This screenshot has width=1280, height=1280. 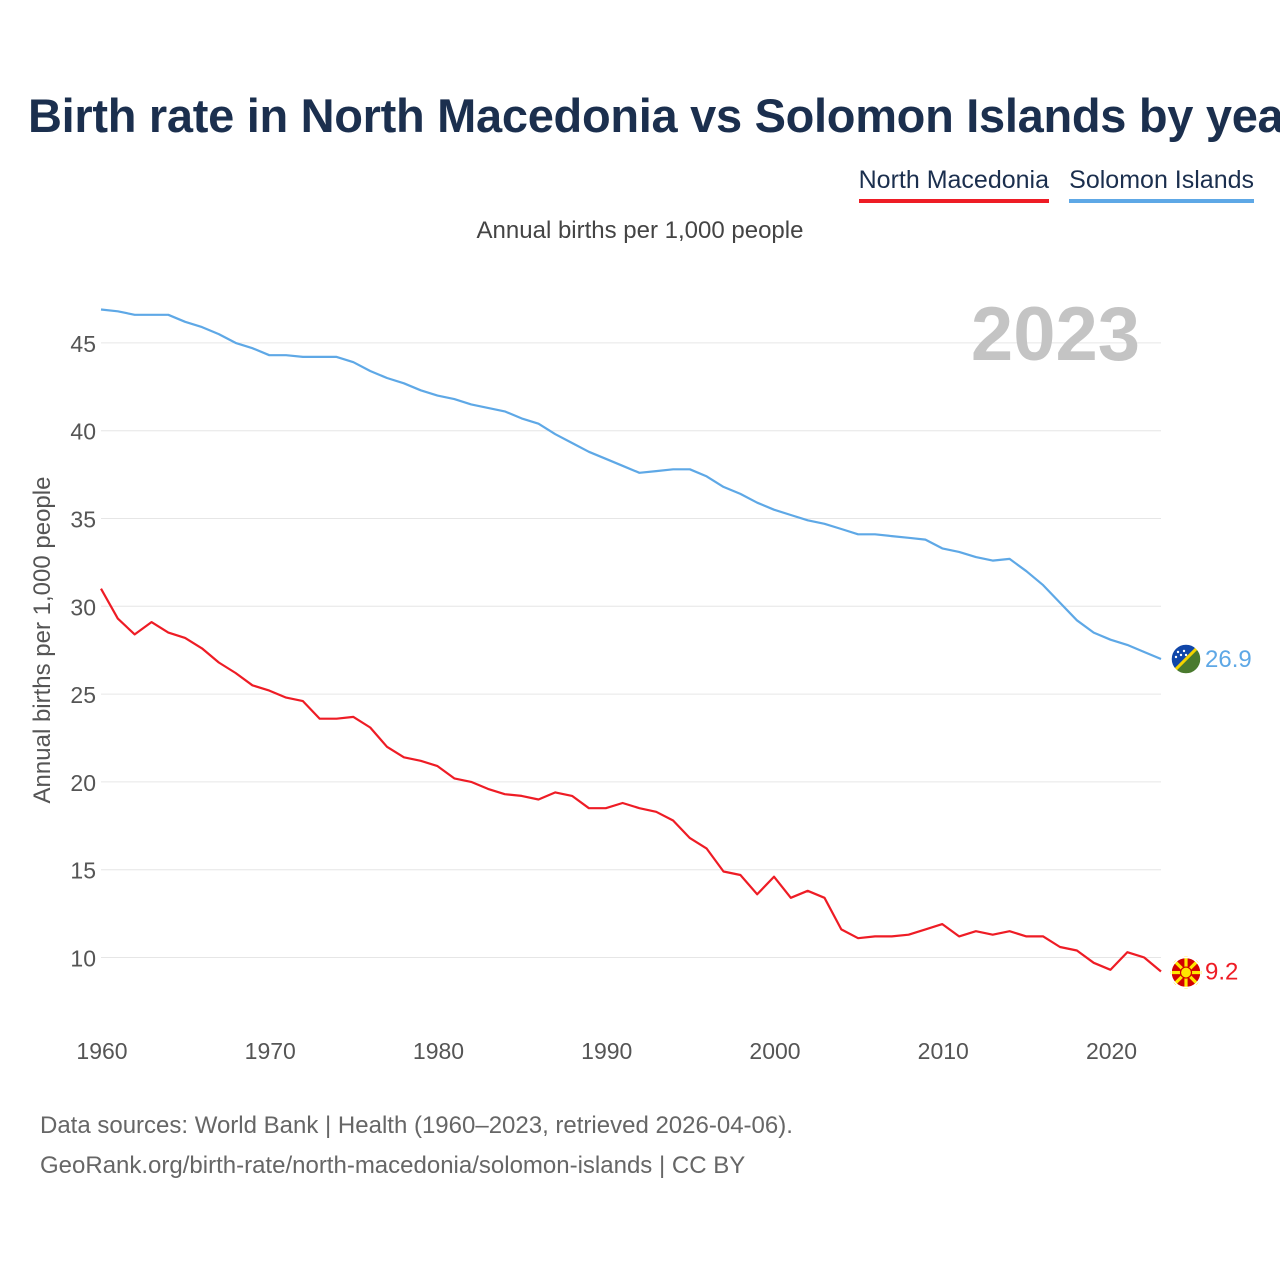 What do you see at coordinates (42, 640) in the screenshot?
I see `y-axis-label: Annual births per 1,000 people` at bounding box center [42, 640].